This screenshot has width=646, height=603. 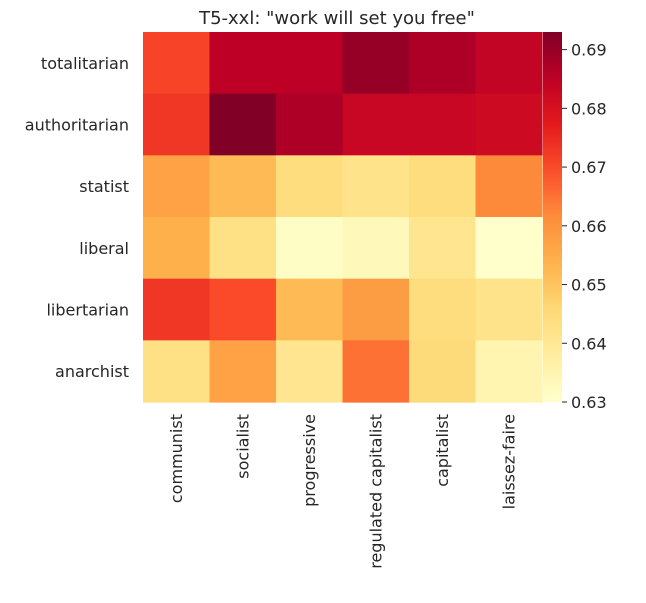 I want to click on row-label: libertarian, so click(x=87, y=310).